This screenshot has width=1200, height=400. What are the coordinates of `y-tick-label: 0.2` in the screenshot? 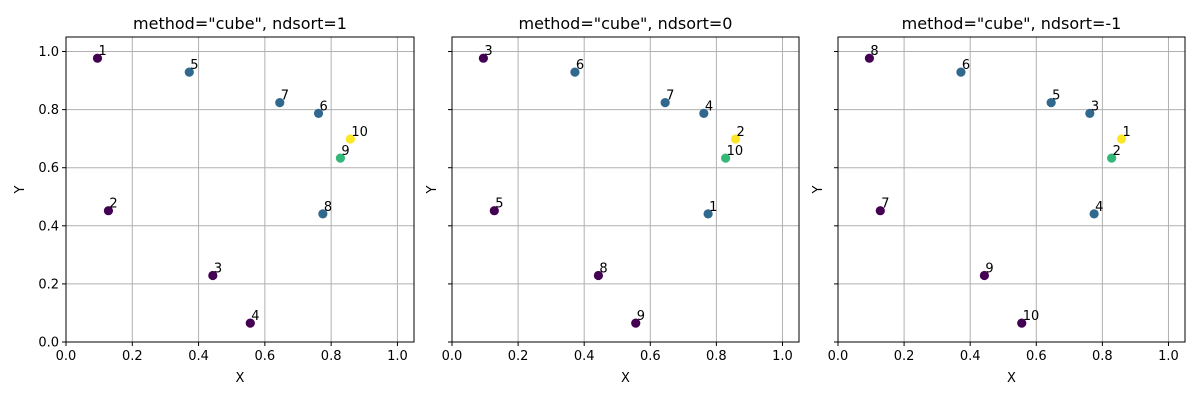 It's located at (48, 284).